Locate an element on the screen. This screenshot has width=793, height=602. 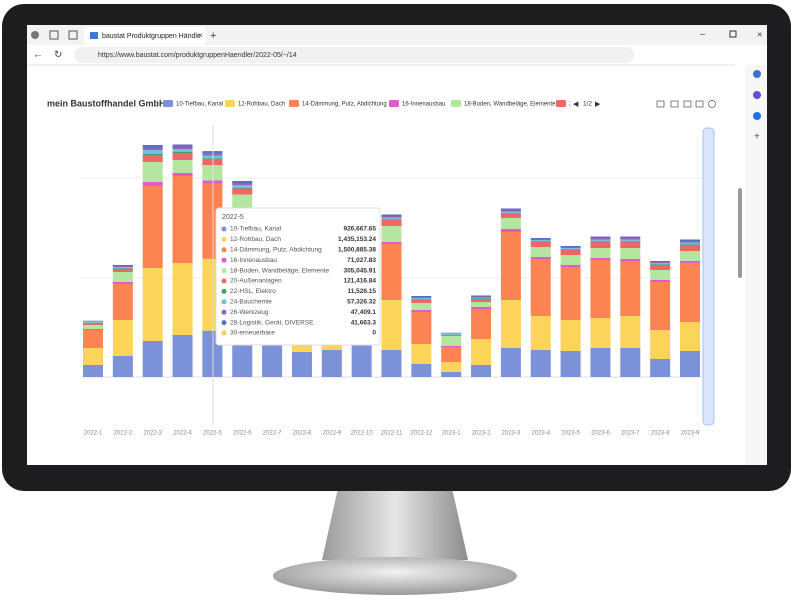
collections-icon is located at coordinates (54, 35).